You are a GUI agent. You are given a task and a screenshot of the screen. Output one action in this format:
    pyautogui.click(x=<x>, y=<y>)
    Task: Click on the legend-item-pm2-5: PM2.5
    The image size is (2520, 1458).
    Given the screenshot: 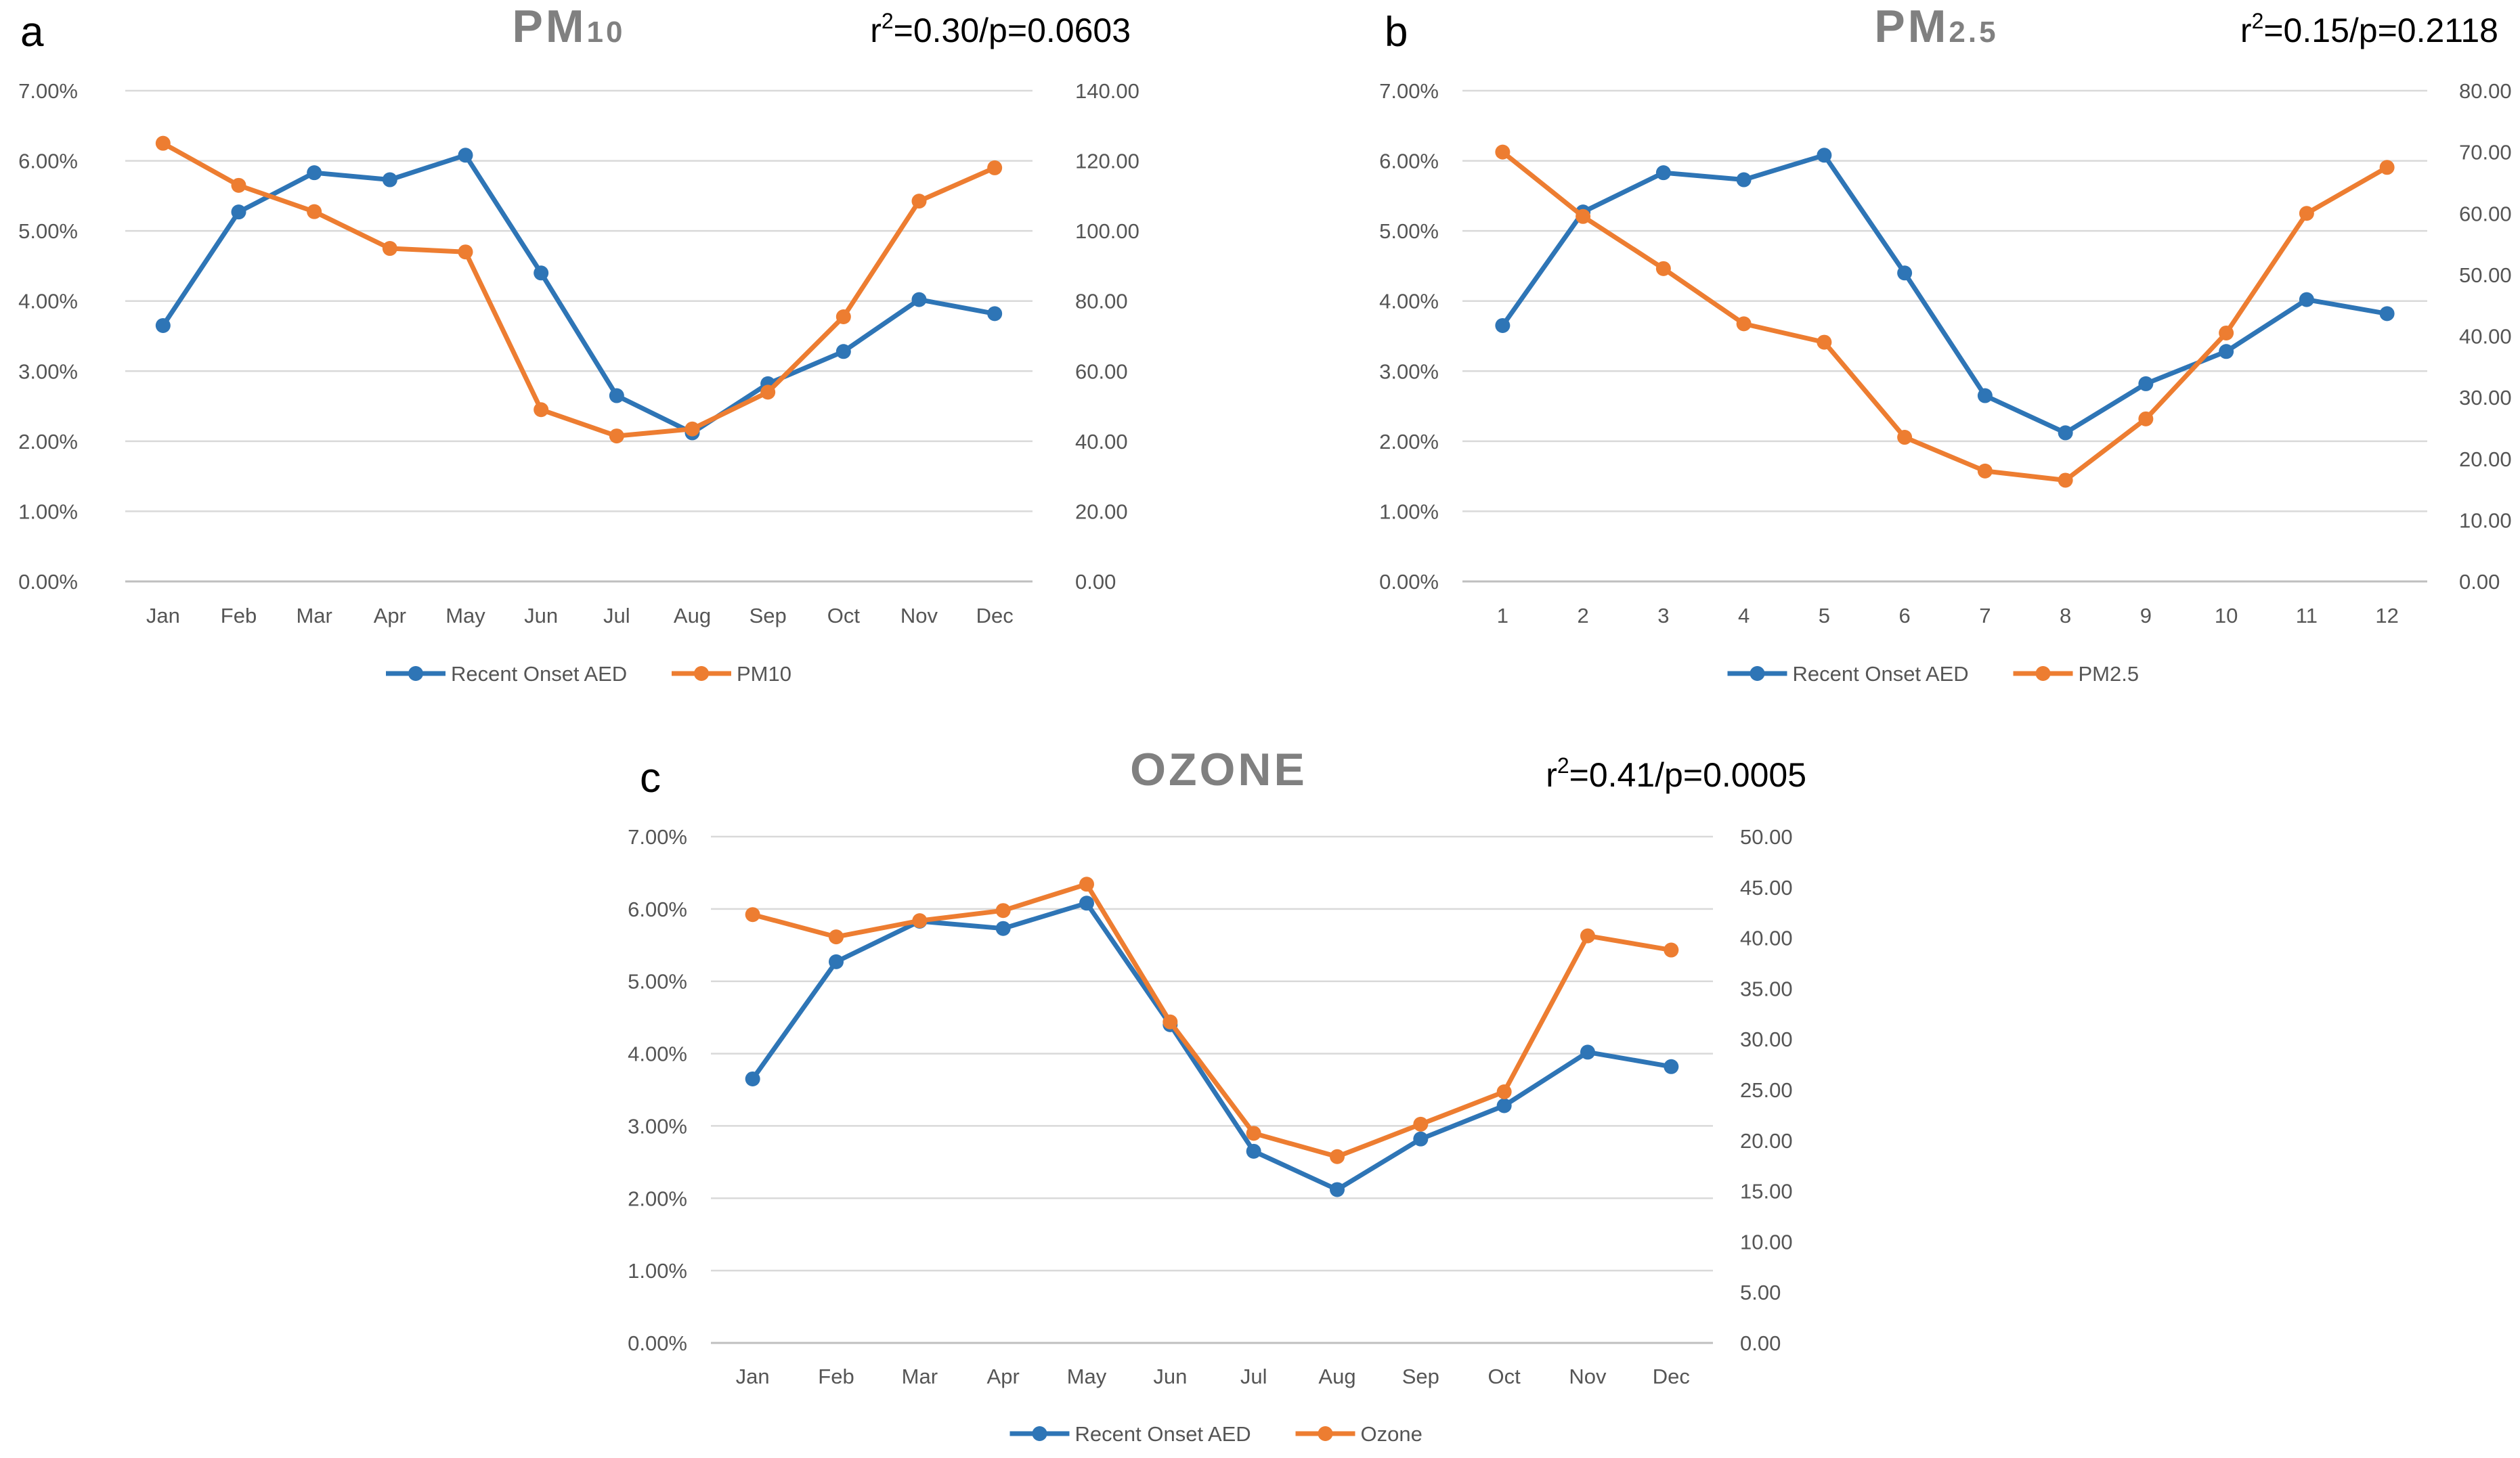 What is the action you would take?
    pyautogui.click(x=2076, y=674)
    